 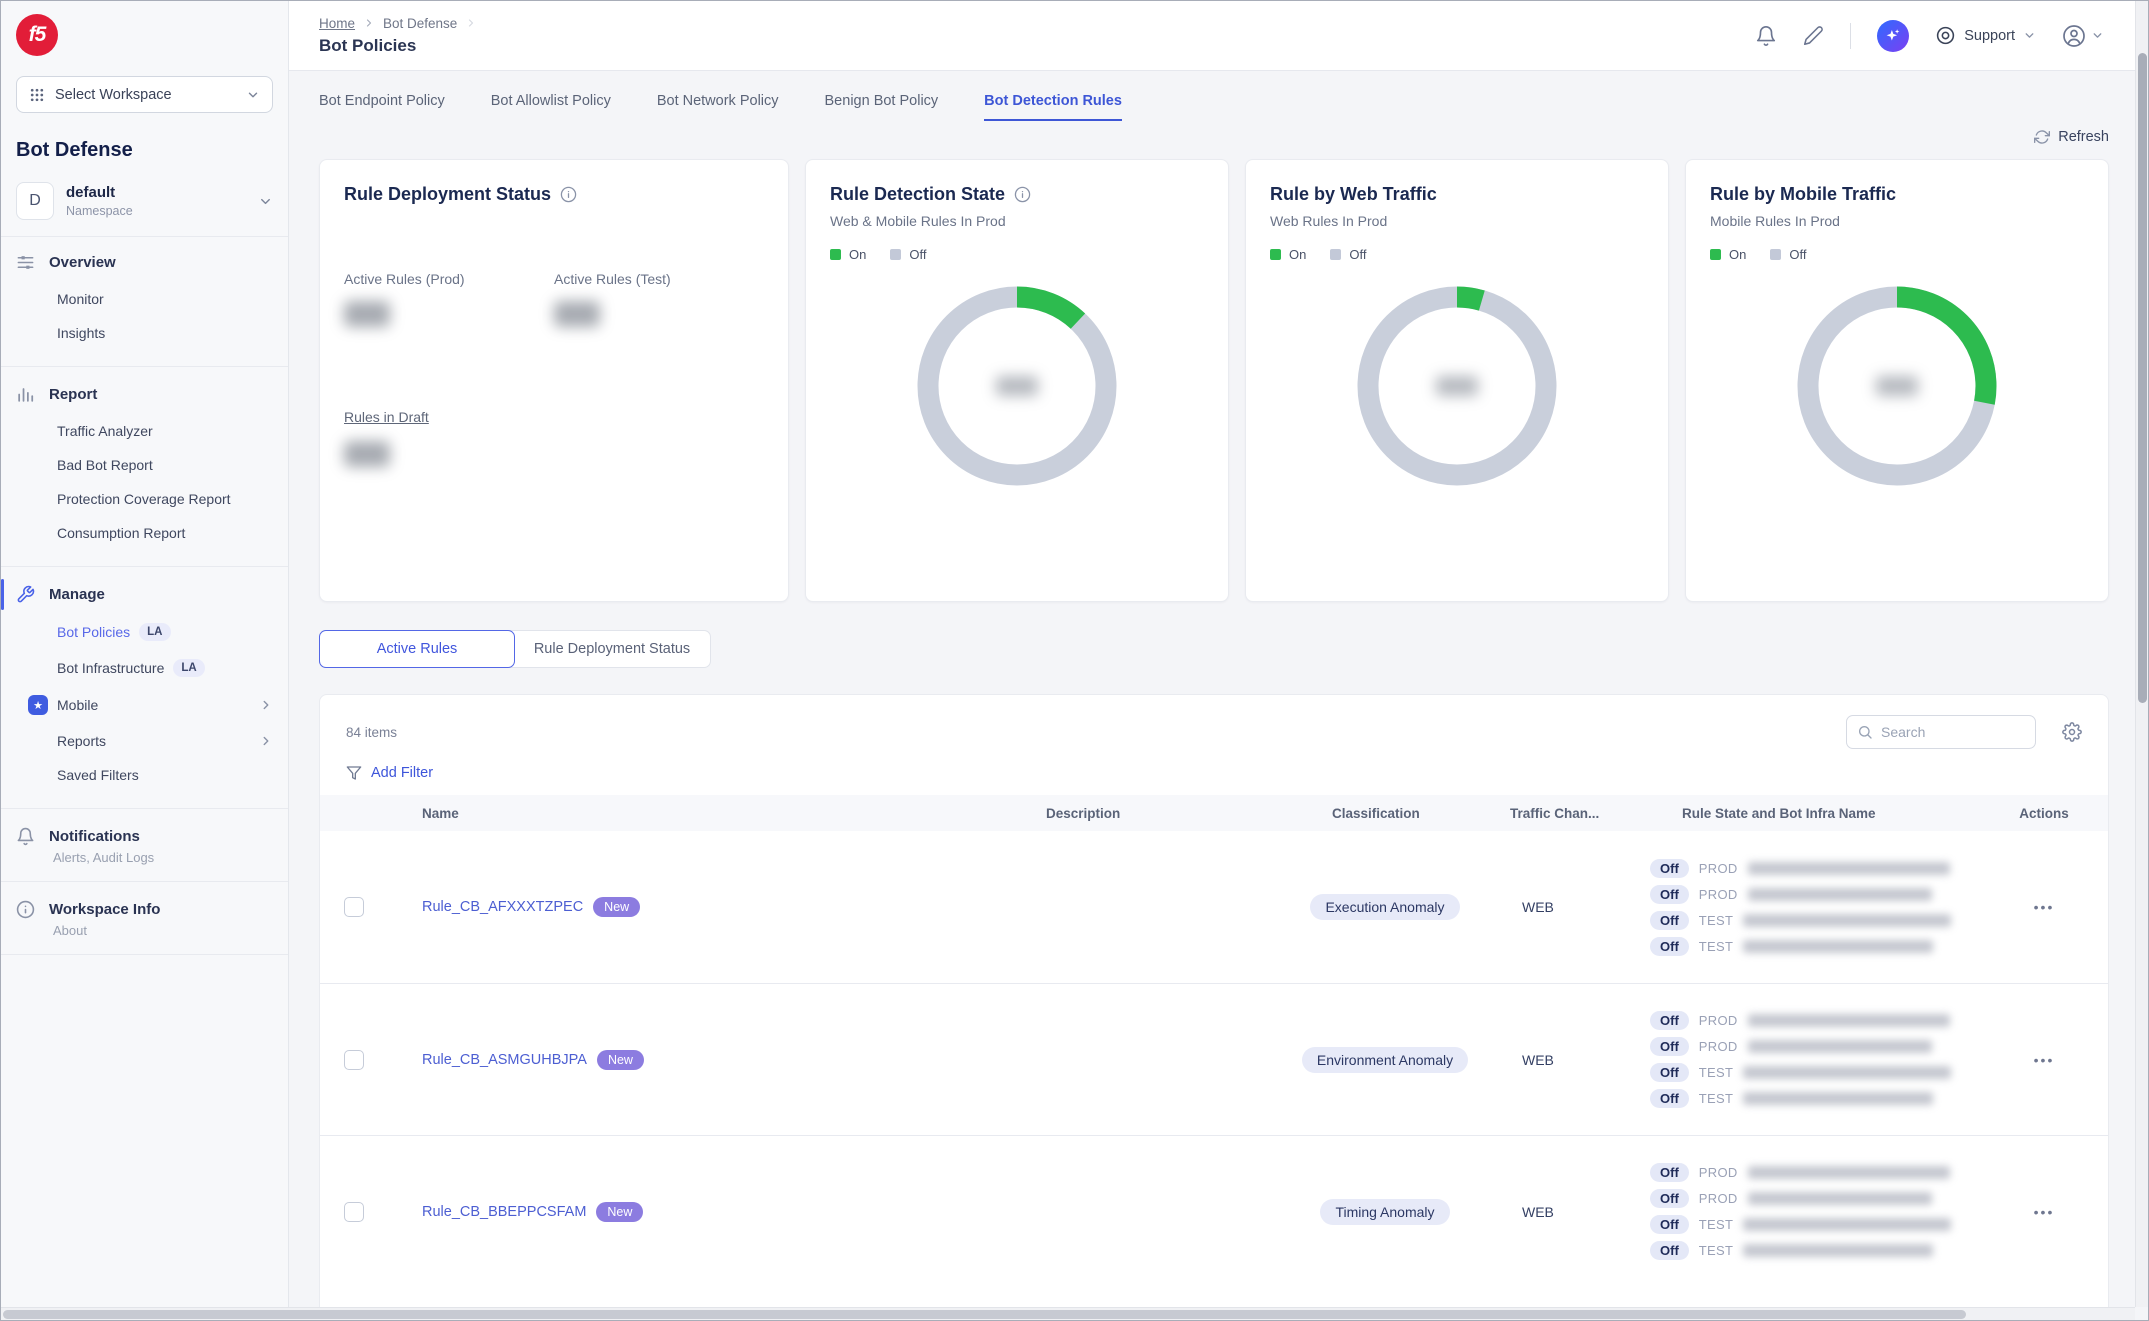 What do you see at coordinates (448, 194) in the screenshot?
I see `card-title: Rule Deployment Status` at bounding box center [448, 194].